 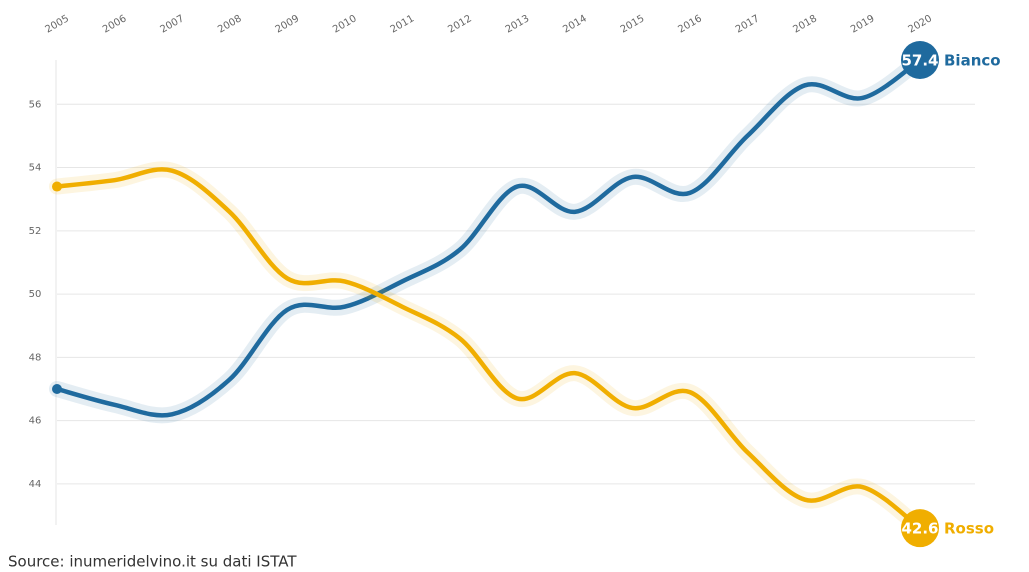 I want to click on x-tick-label: 2009, so click(x=288, y=24).